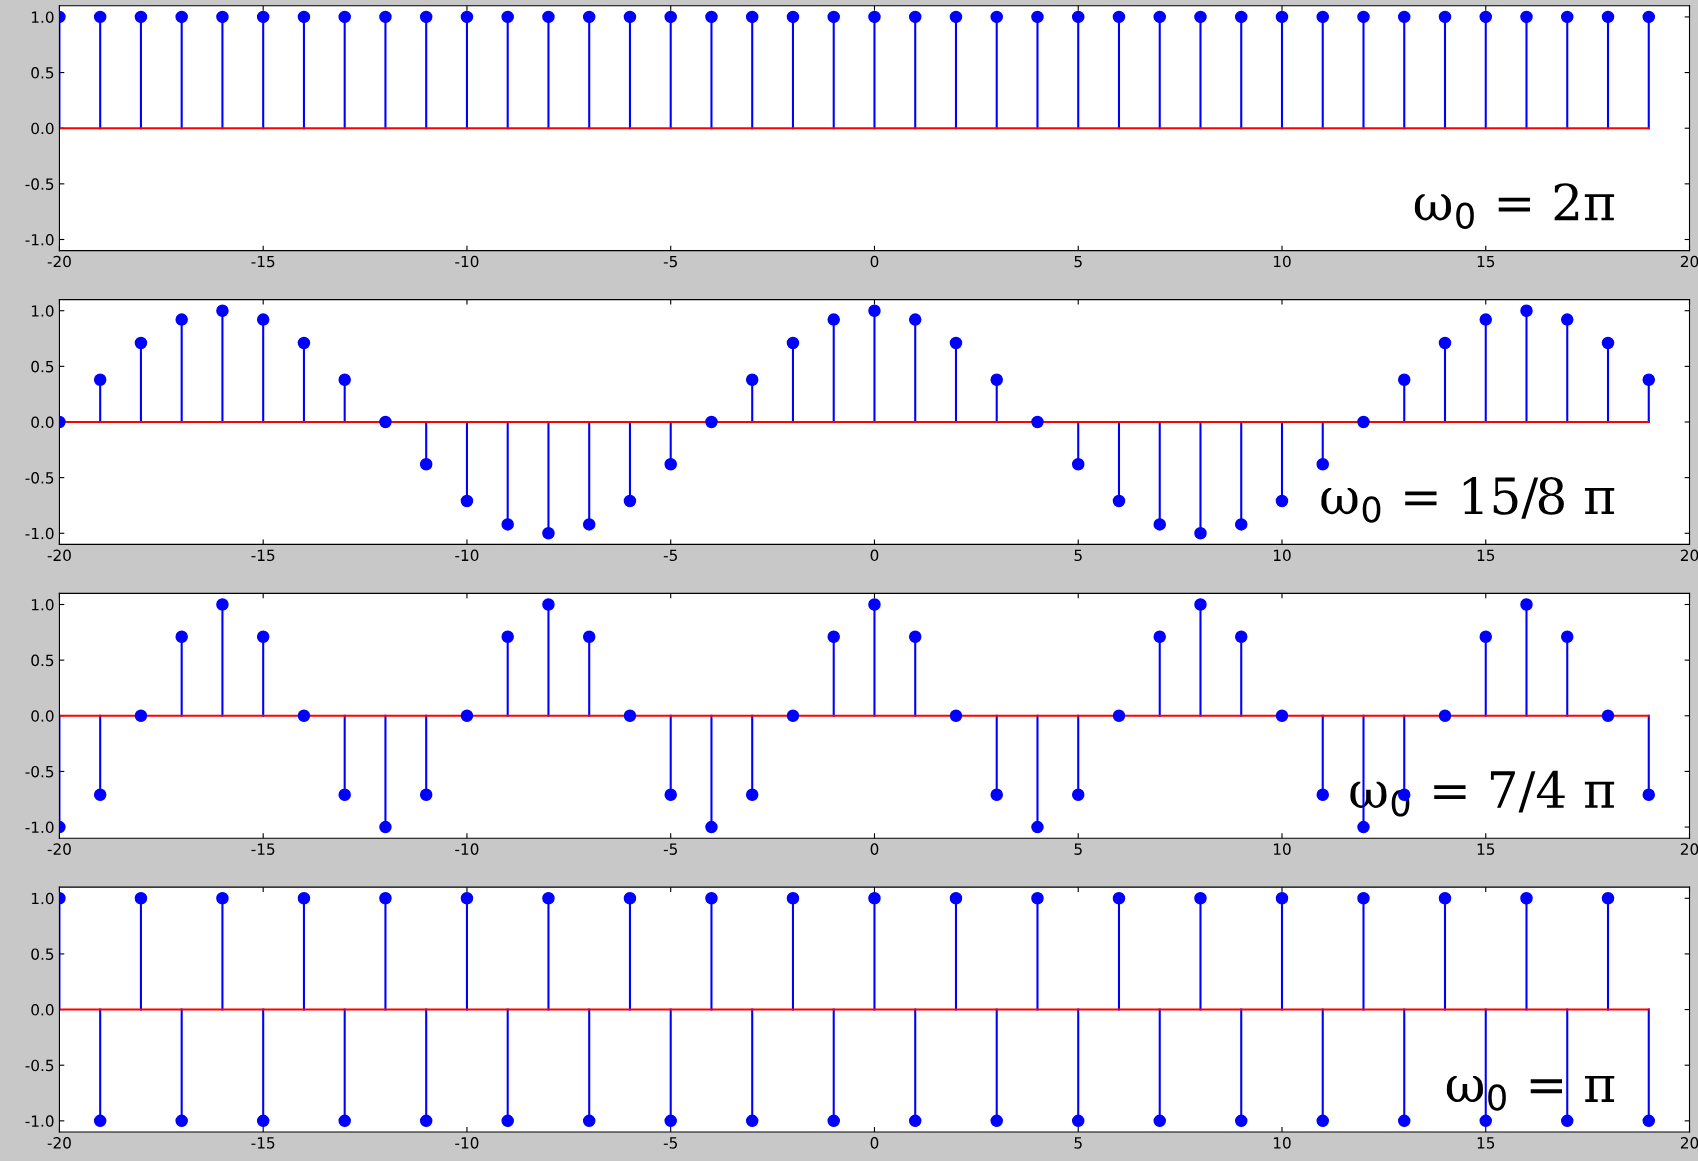 This screenshot has width=1698, height=1161. I want to click on annotation: ω$_{0}$ = 2π, so click(1514, 206).